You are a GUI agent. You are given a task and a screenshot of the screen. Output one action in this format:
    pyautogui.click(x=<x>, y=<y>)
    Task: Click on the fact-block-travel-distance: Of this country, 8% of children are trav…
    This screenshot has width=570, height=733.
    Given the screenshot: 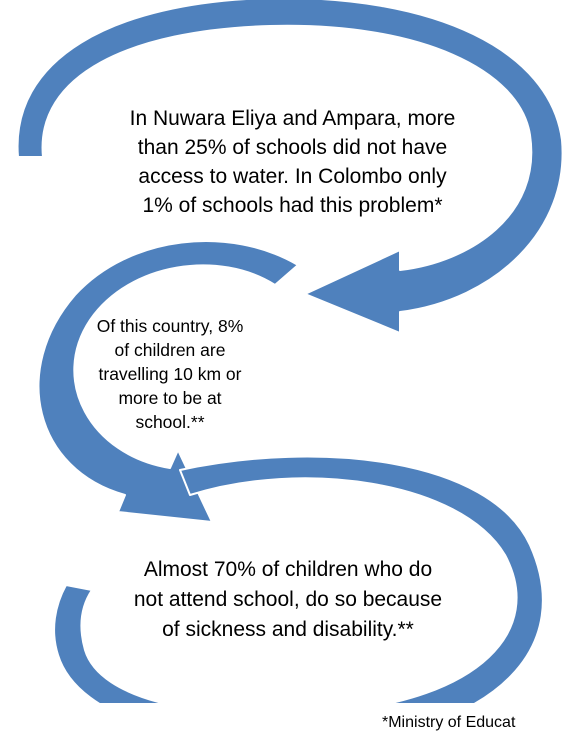 What is the action you would take?
    pyautogui.click(x=170, y=374)
    